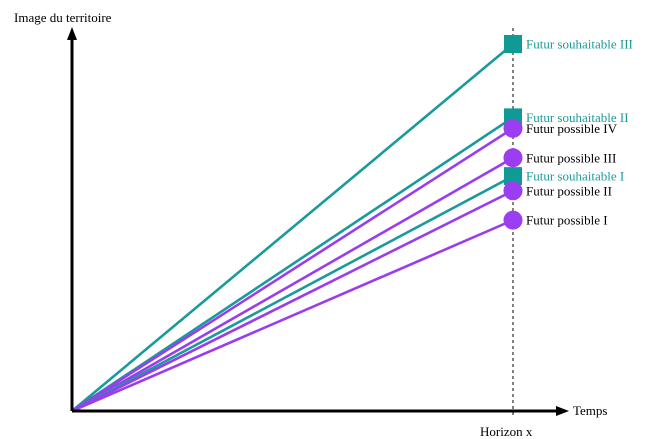  Describe the element at coordinates (513, 158) in the screenshot. I see `future-marker-possible-iii` at that location.